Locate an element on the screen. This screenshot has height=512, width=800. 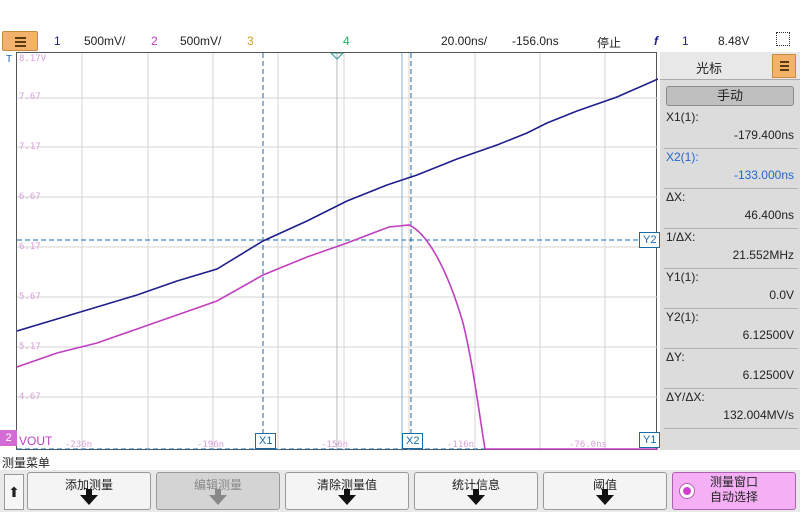
ch2-number: 2 is located at coordinates (154, 41).